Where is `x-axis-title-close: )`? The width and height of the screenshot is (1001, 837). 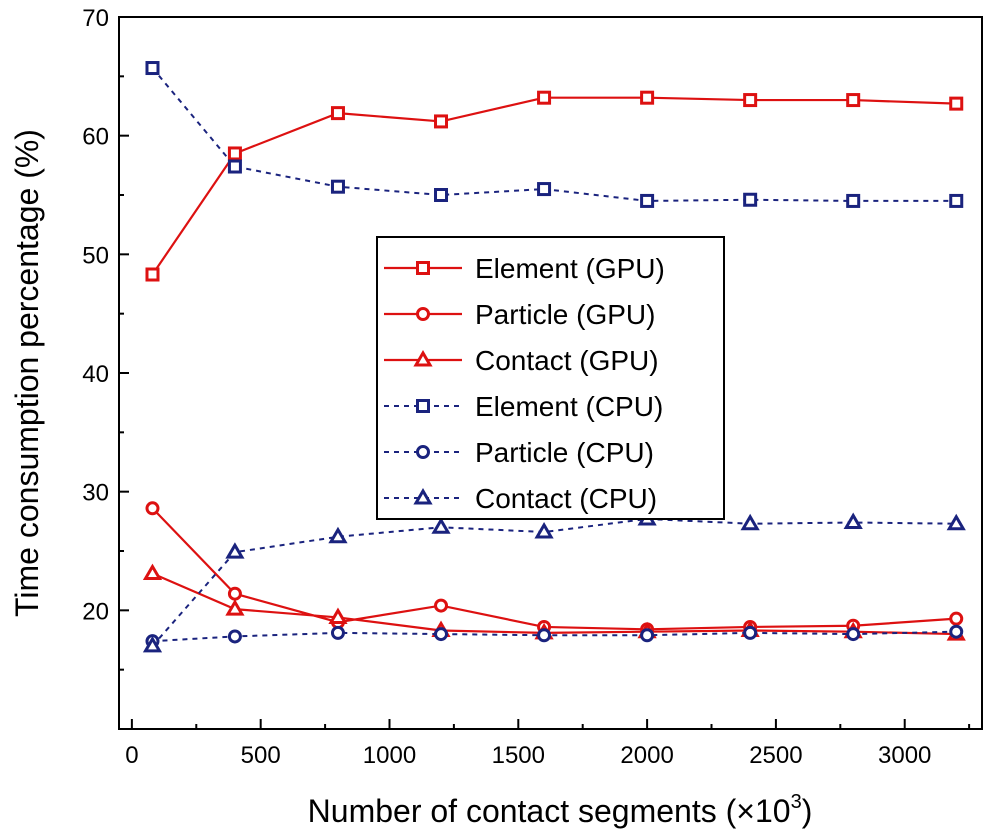
x-axis-title-close: ) is located at coordinates (807, 811).